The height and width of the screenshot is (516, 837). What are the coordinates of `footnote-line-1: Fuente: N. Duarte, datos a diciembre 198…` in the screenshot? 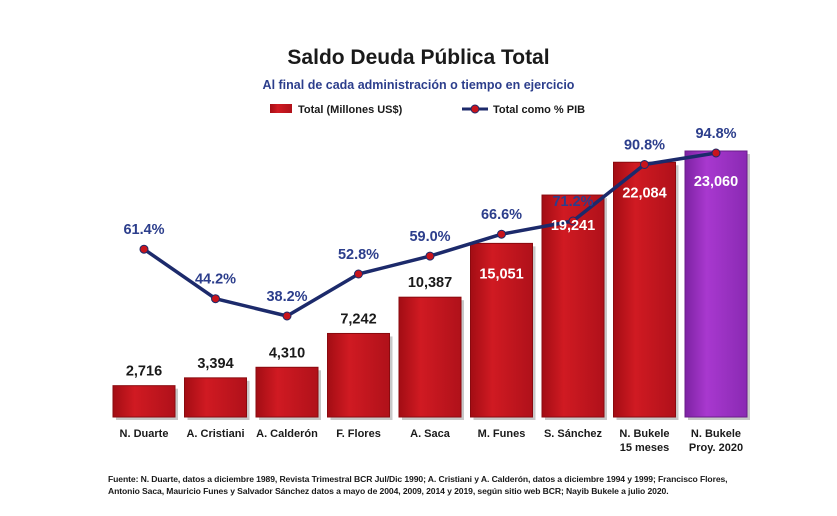 It's located at (418, 479).